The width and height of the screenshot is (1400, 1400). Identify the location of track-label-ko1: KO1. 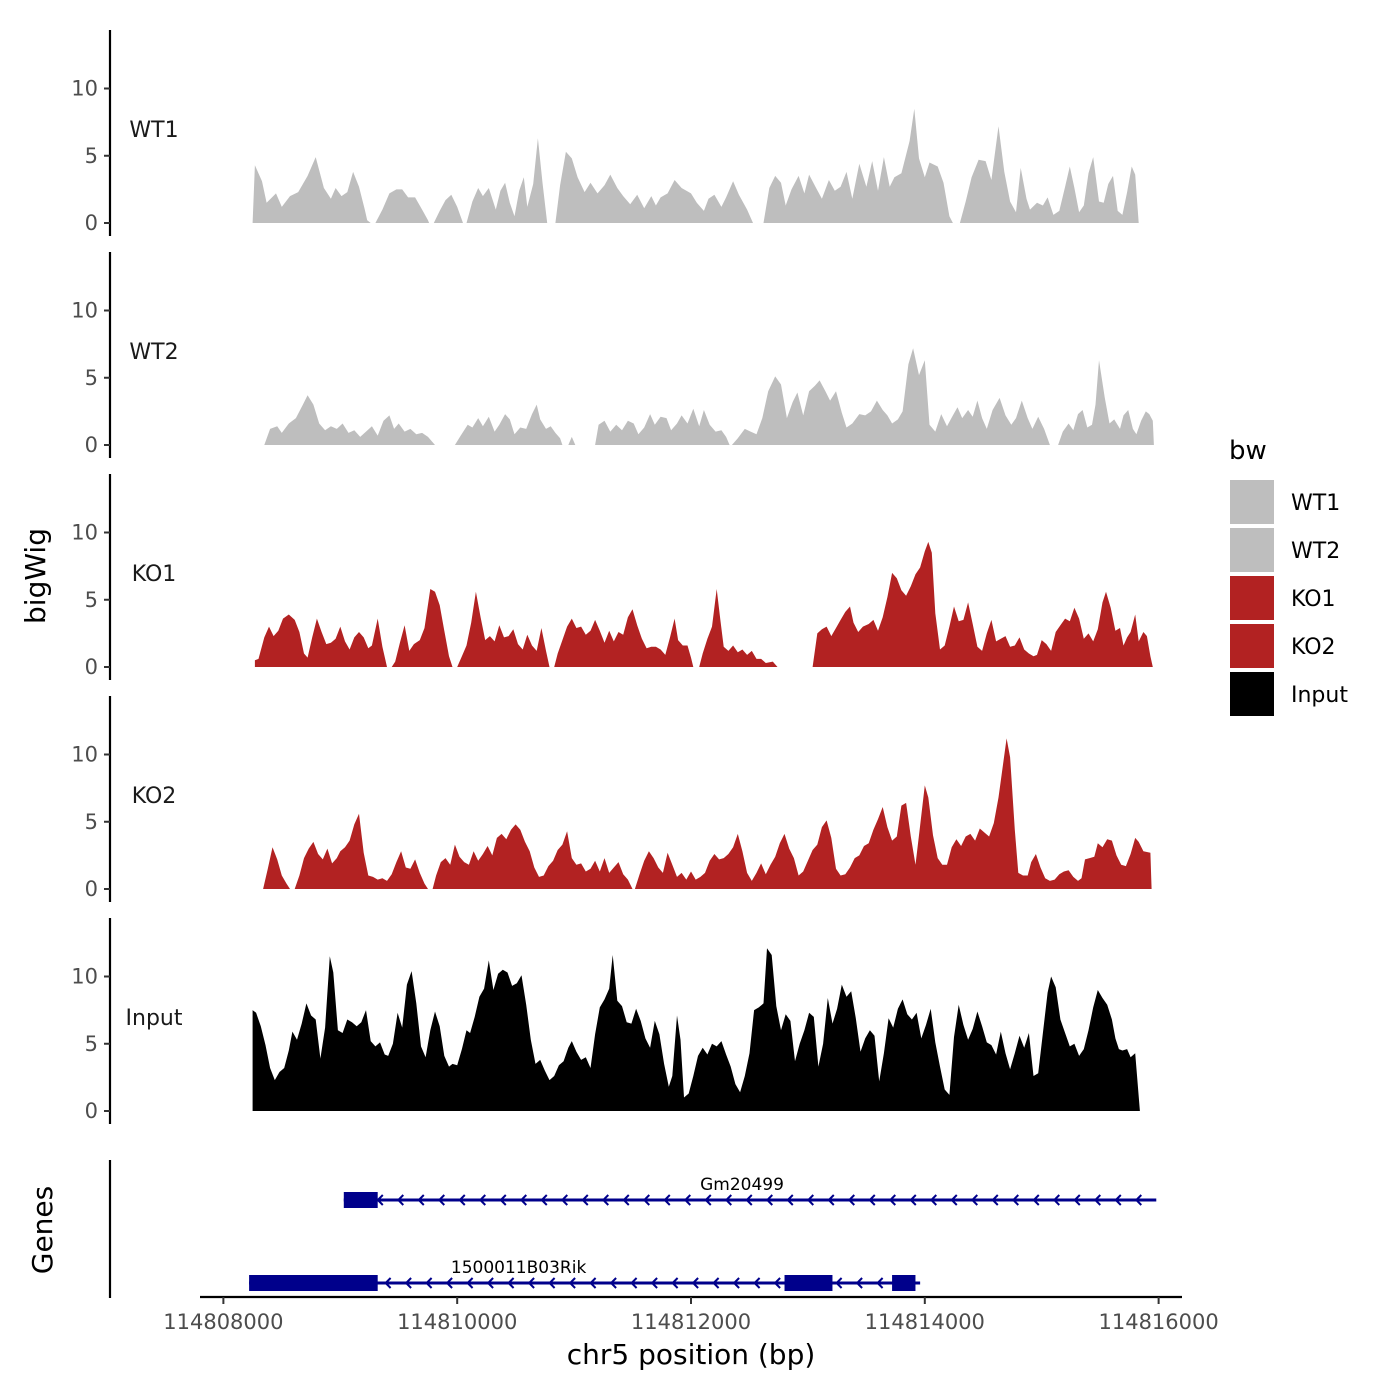
(154, 574).